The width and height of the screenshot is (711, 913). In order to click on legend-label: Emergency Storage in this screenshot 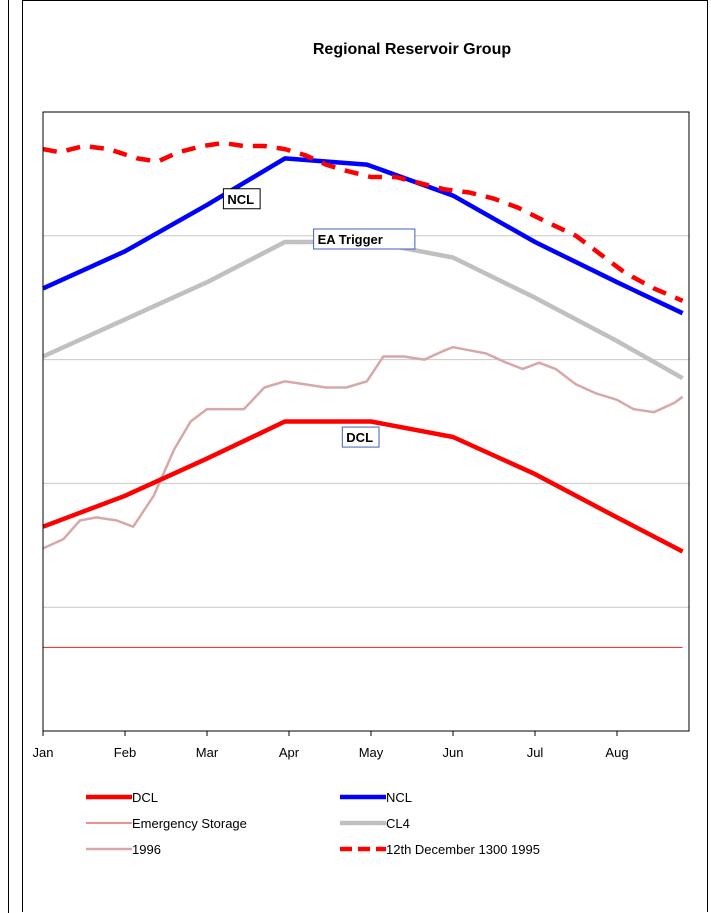, I will do `click(189, 823)`.